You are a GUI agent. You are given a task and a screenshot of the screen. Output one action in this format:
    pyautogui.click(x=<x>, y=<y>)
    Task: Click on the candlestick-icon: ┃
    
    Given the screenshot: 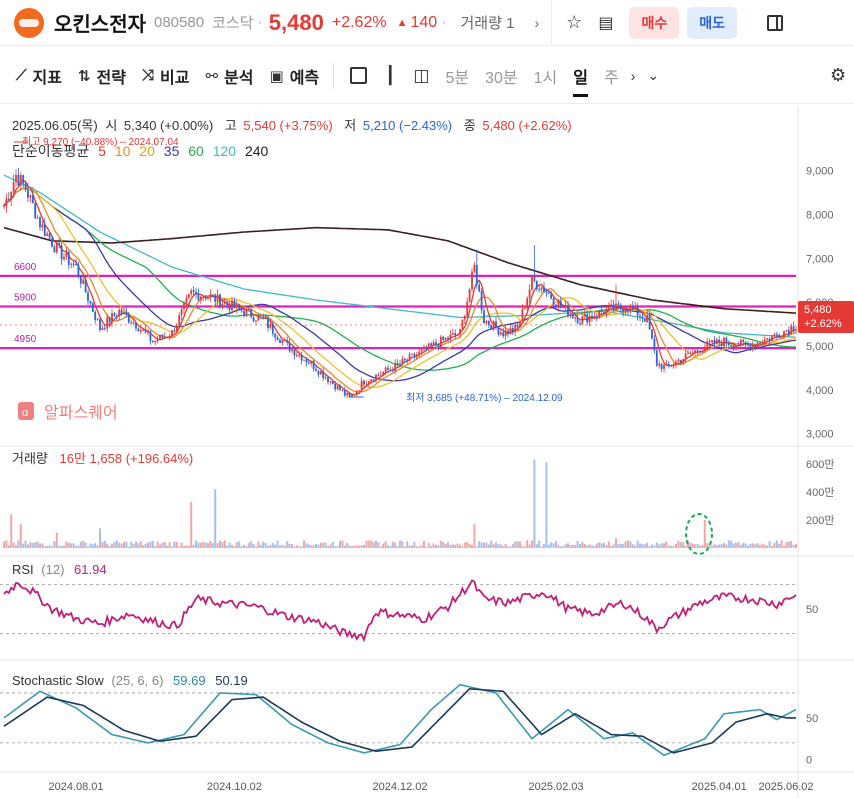 What is the action you would take?
    pyautogui.click(x=390, y=75)
    